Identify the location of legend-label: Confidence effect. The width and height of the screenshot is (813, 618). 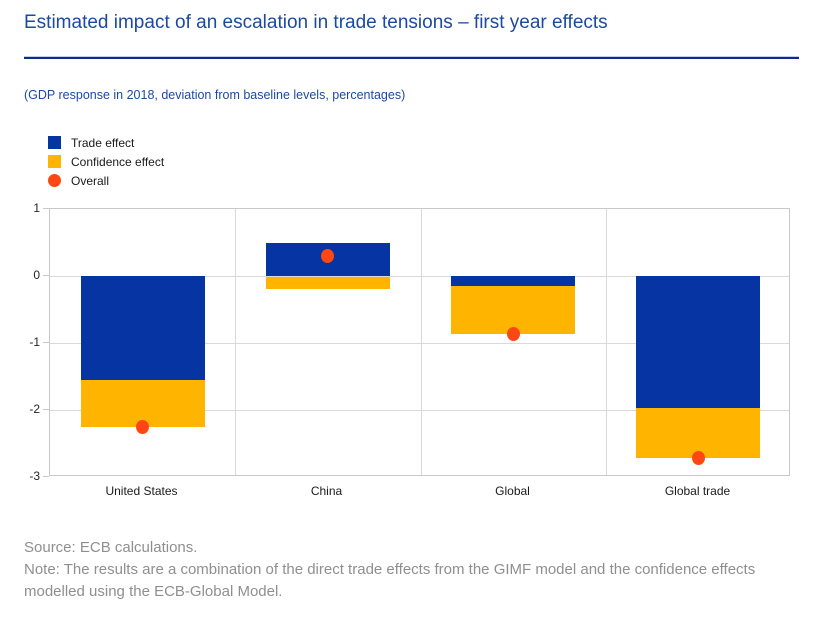
(118, 161).